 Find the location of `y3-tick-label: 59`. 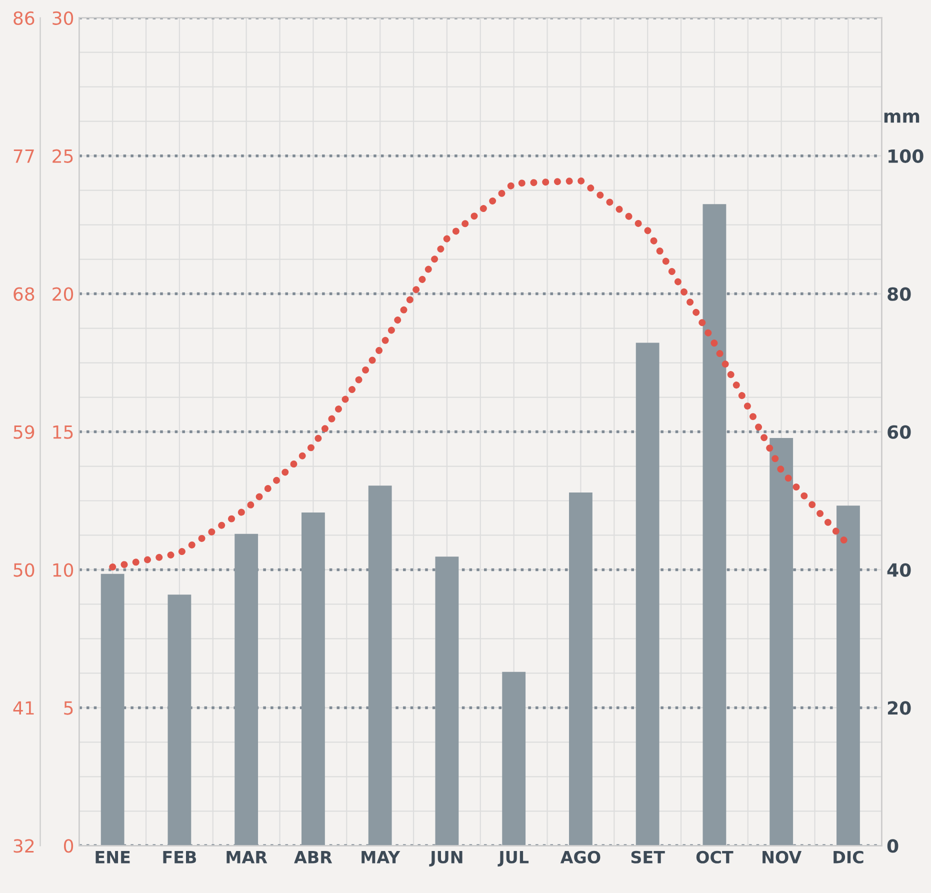

y3-tick-label: 59 is located at coordinates (24, 432).